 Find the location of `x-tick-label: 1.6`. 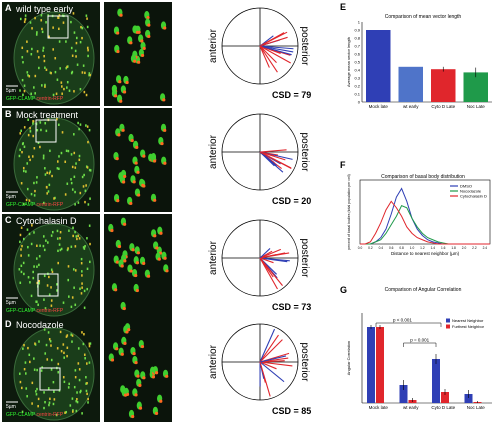

x-tick-label: 1.6 is located at coordinates (443, 248).